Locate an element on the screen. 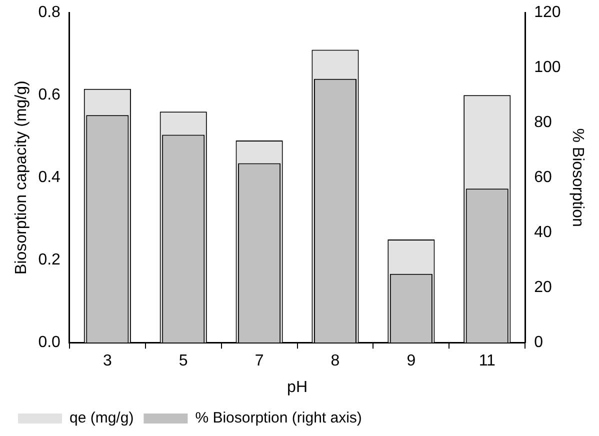 Image resolution: width=599 pixels, height=436 pixels. y-tick-label: 0.8 is located at coordinates (49, 13).